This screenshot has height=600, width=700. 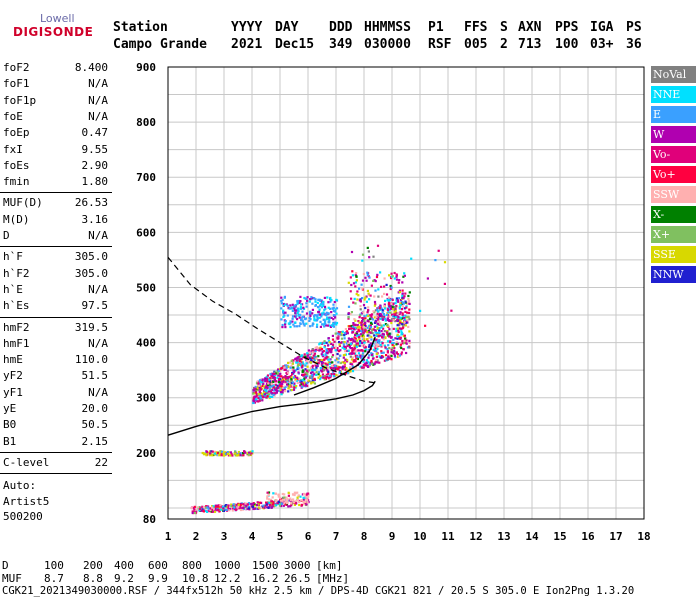 What do you see at coordinates (673, 254) in the screenshot?
I see `legend-item: SSE` at bounding box center [673, 254].